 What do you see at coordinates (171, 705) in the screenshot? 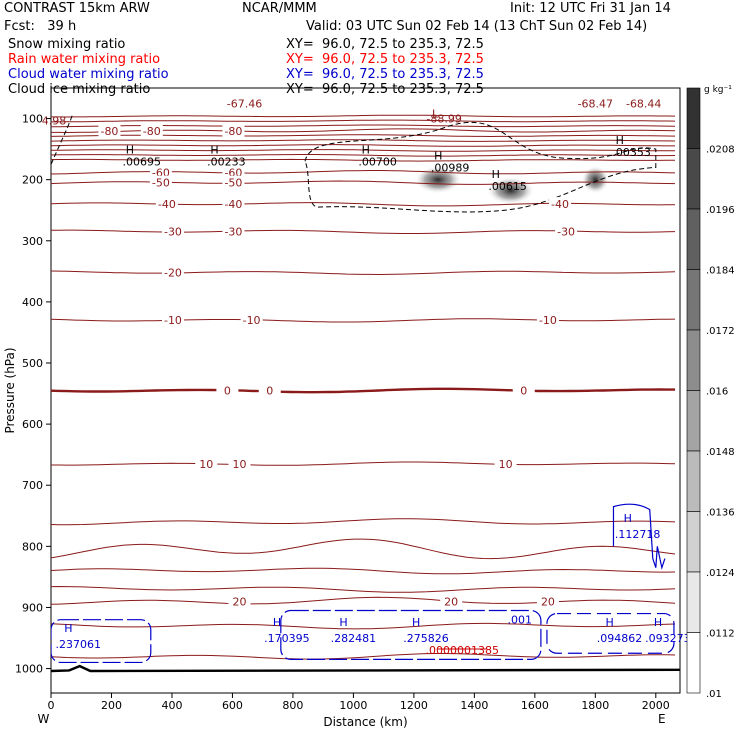
I see `x-tick-label: 400` at bounding box center [171, 705].